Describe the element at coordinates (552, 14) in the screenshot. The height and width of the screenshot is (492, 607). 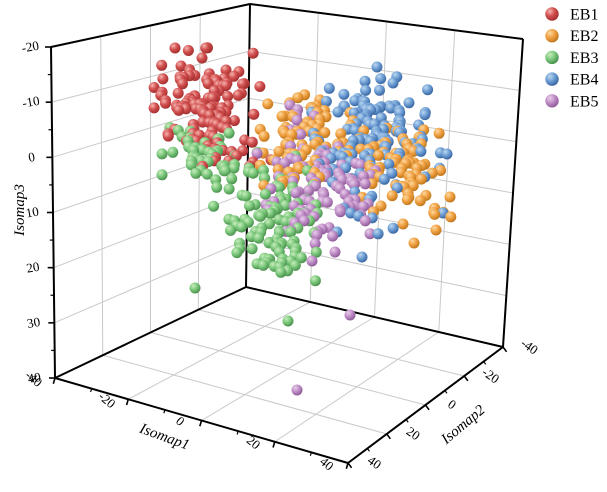
I see `legend-marker-eb1` at that location.